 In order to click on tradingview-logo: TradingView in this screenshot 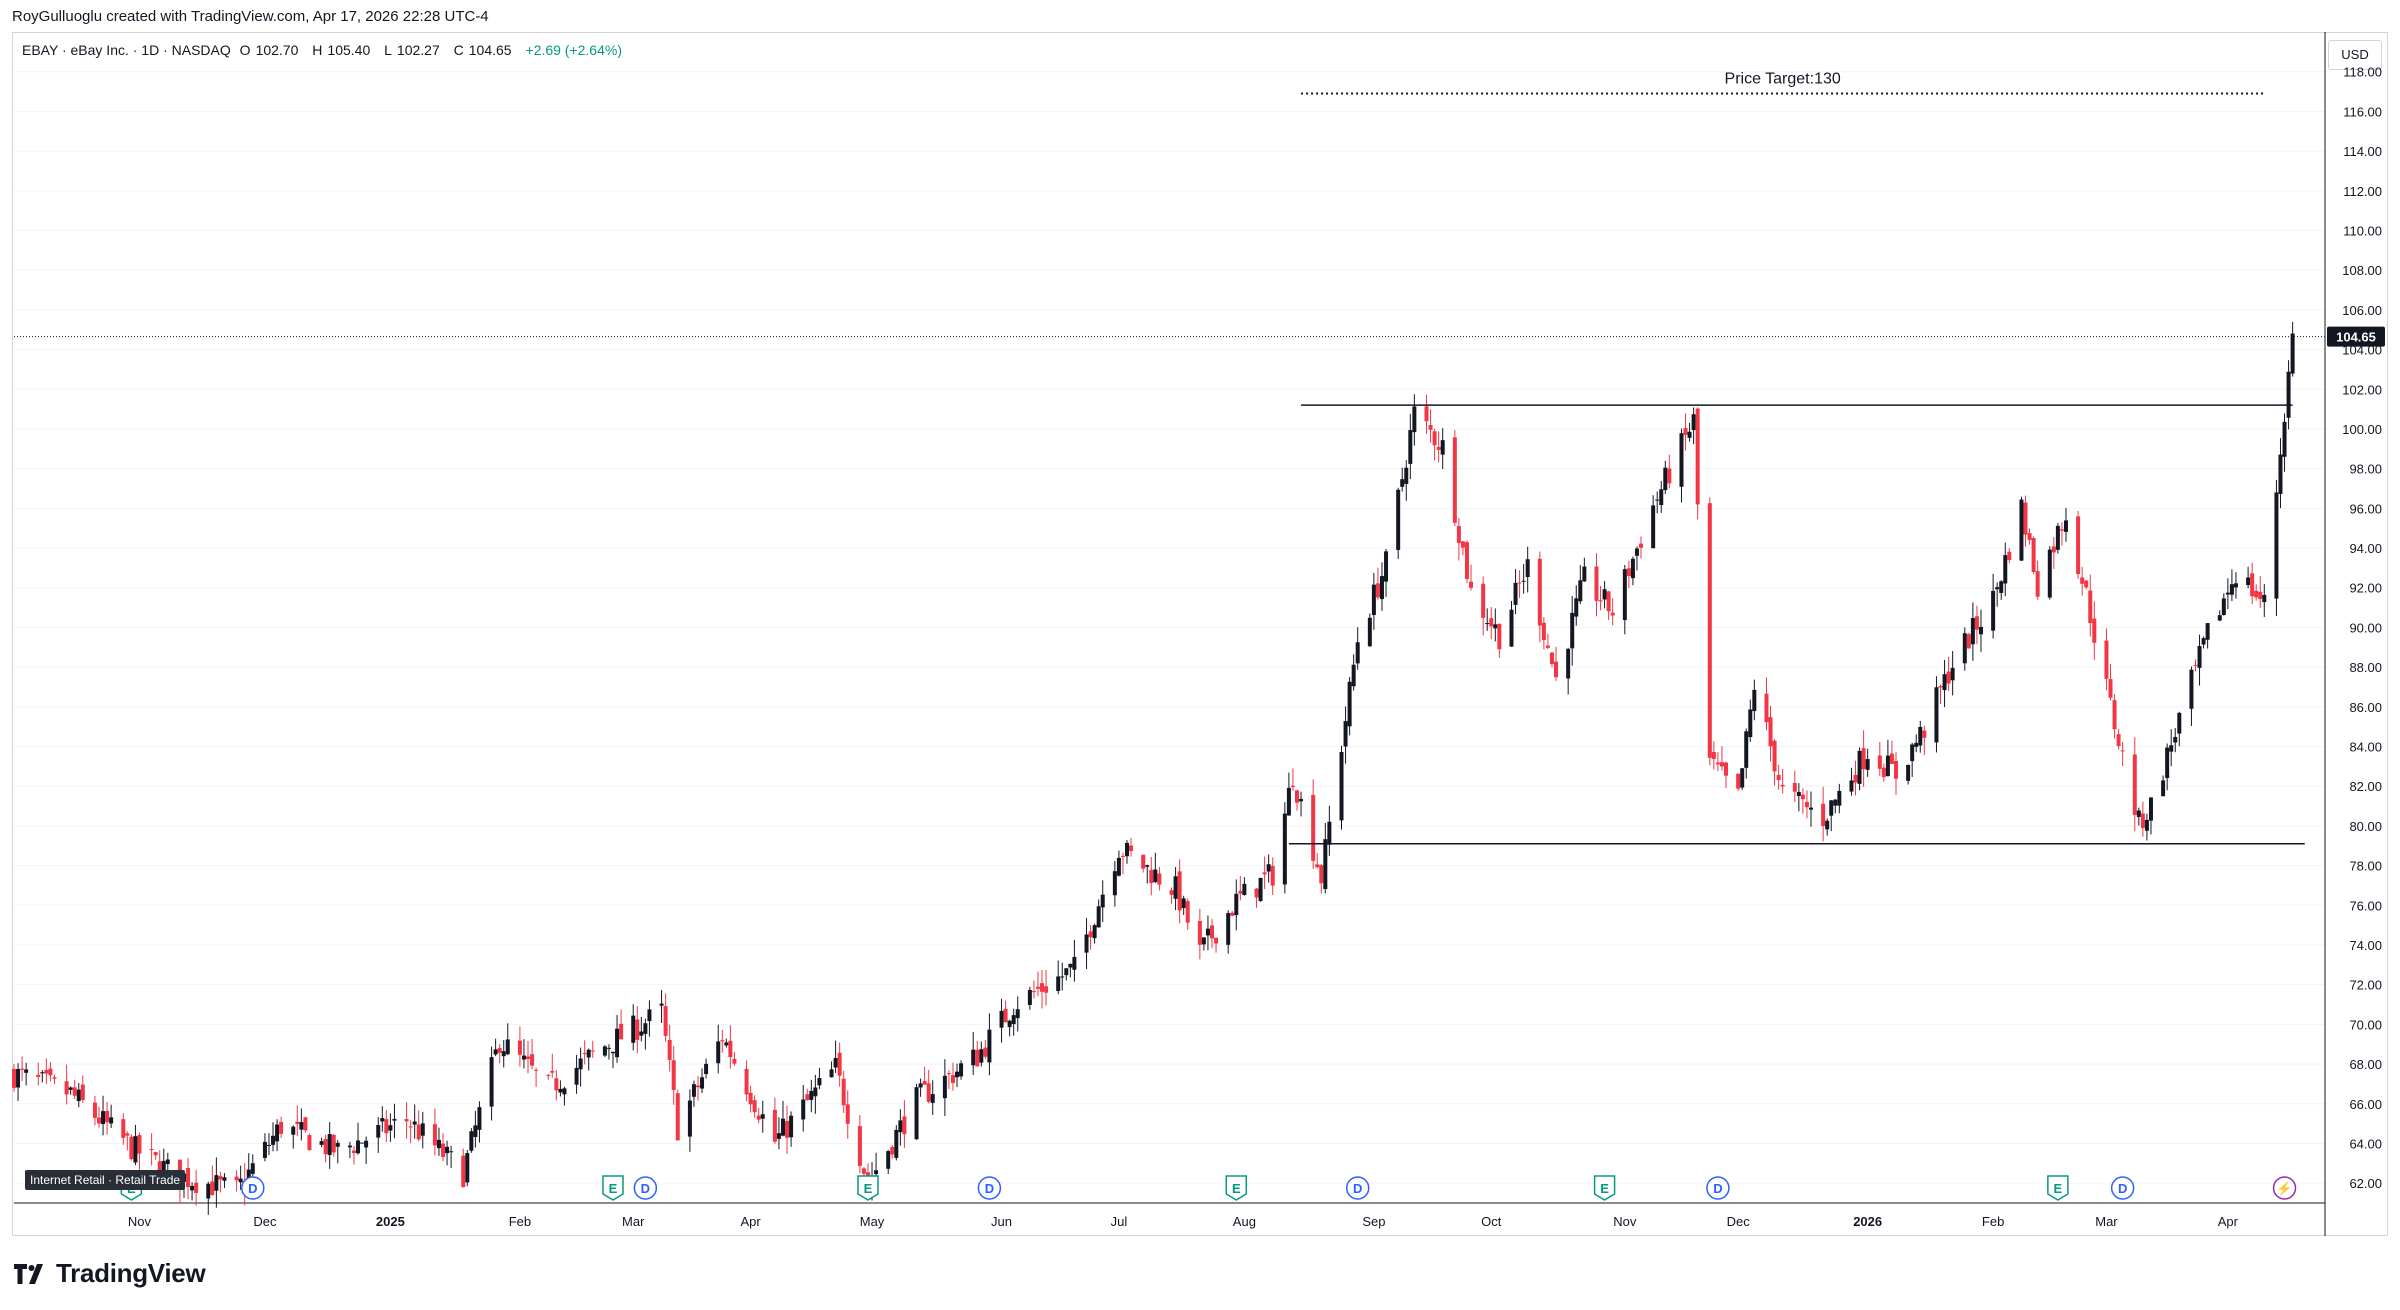, I will do `click(110, 1273)`.